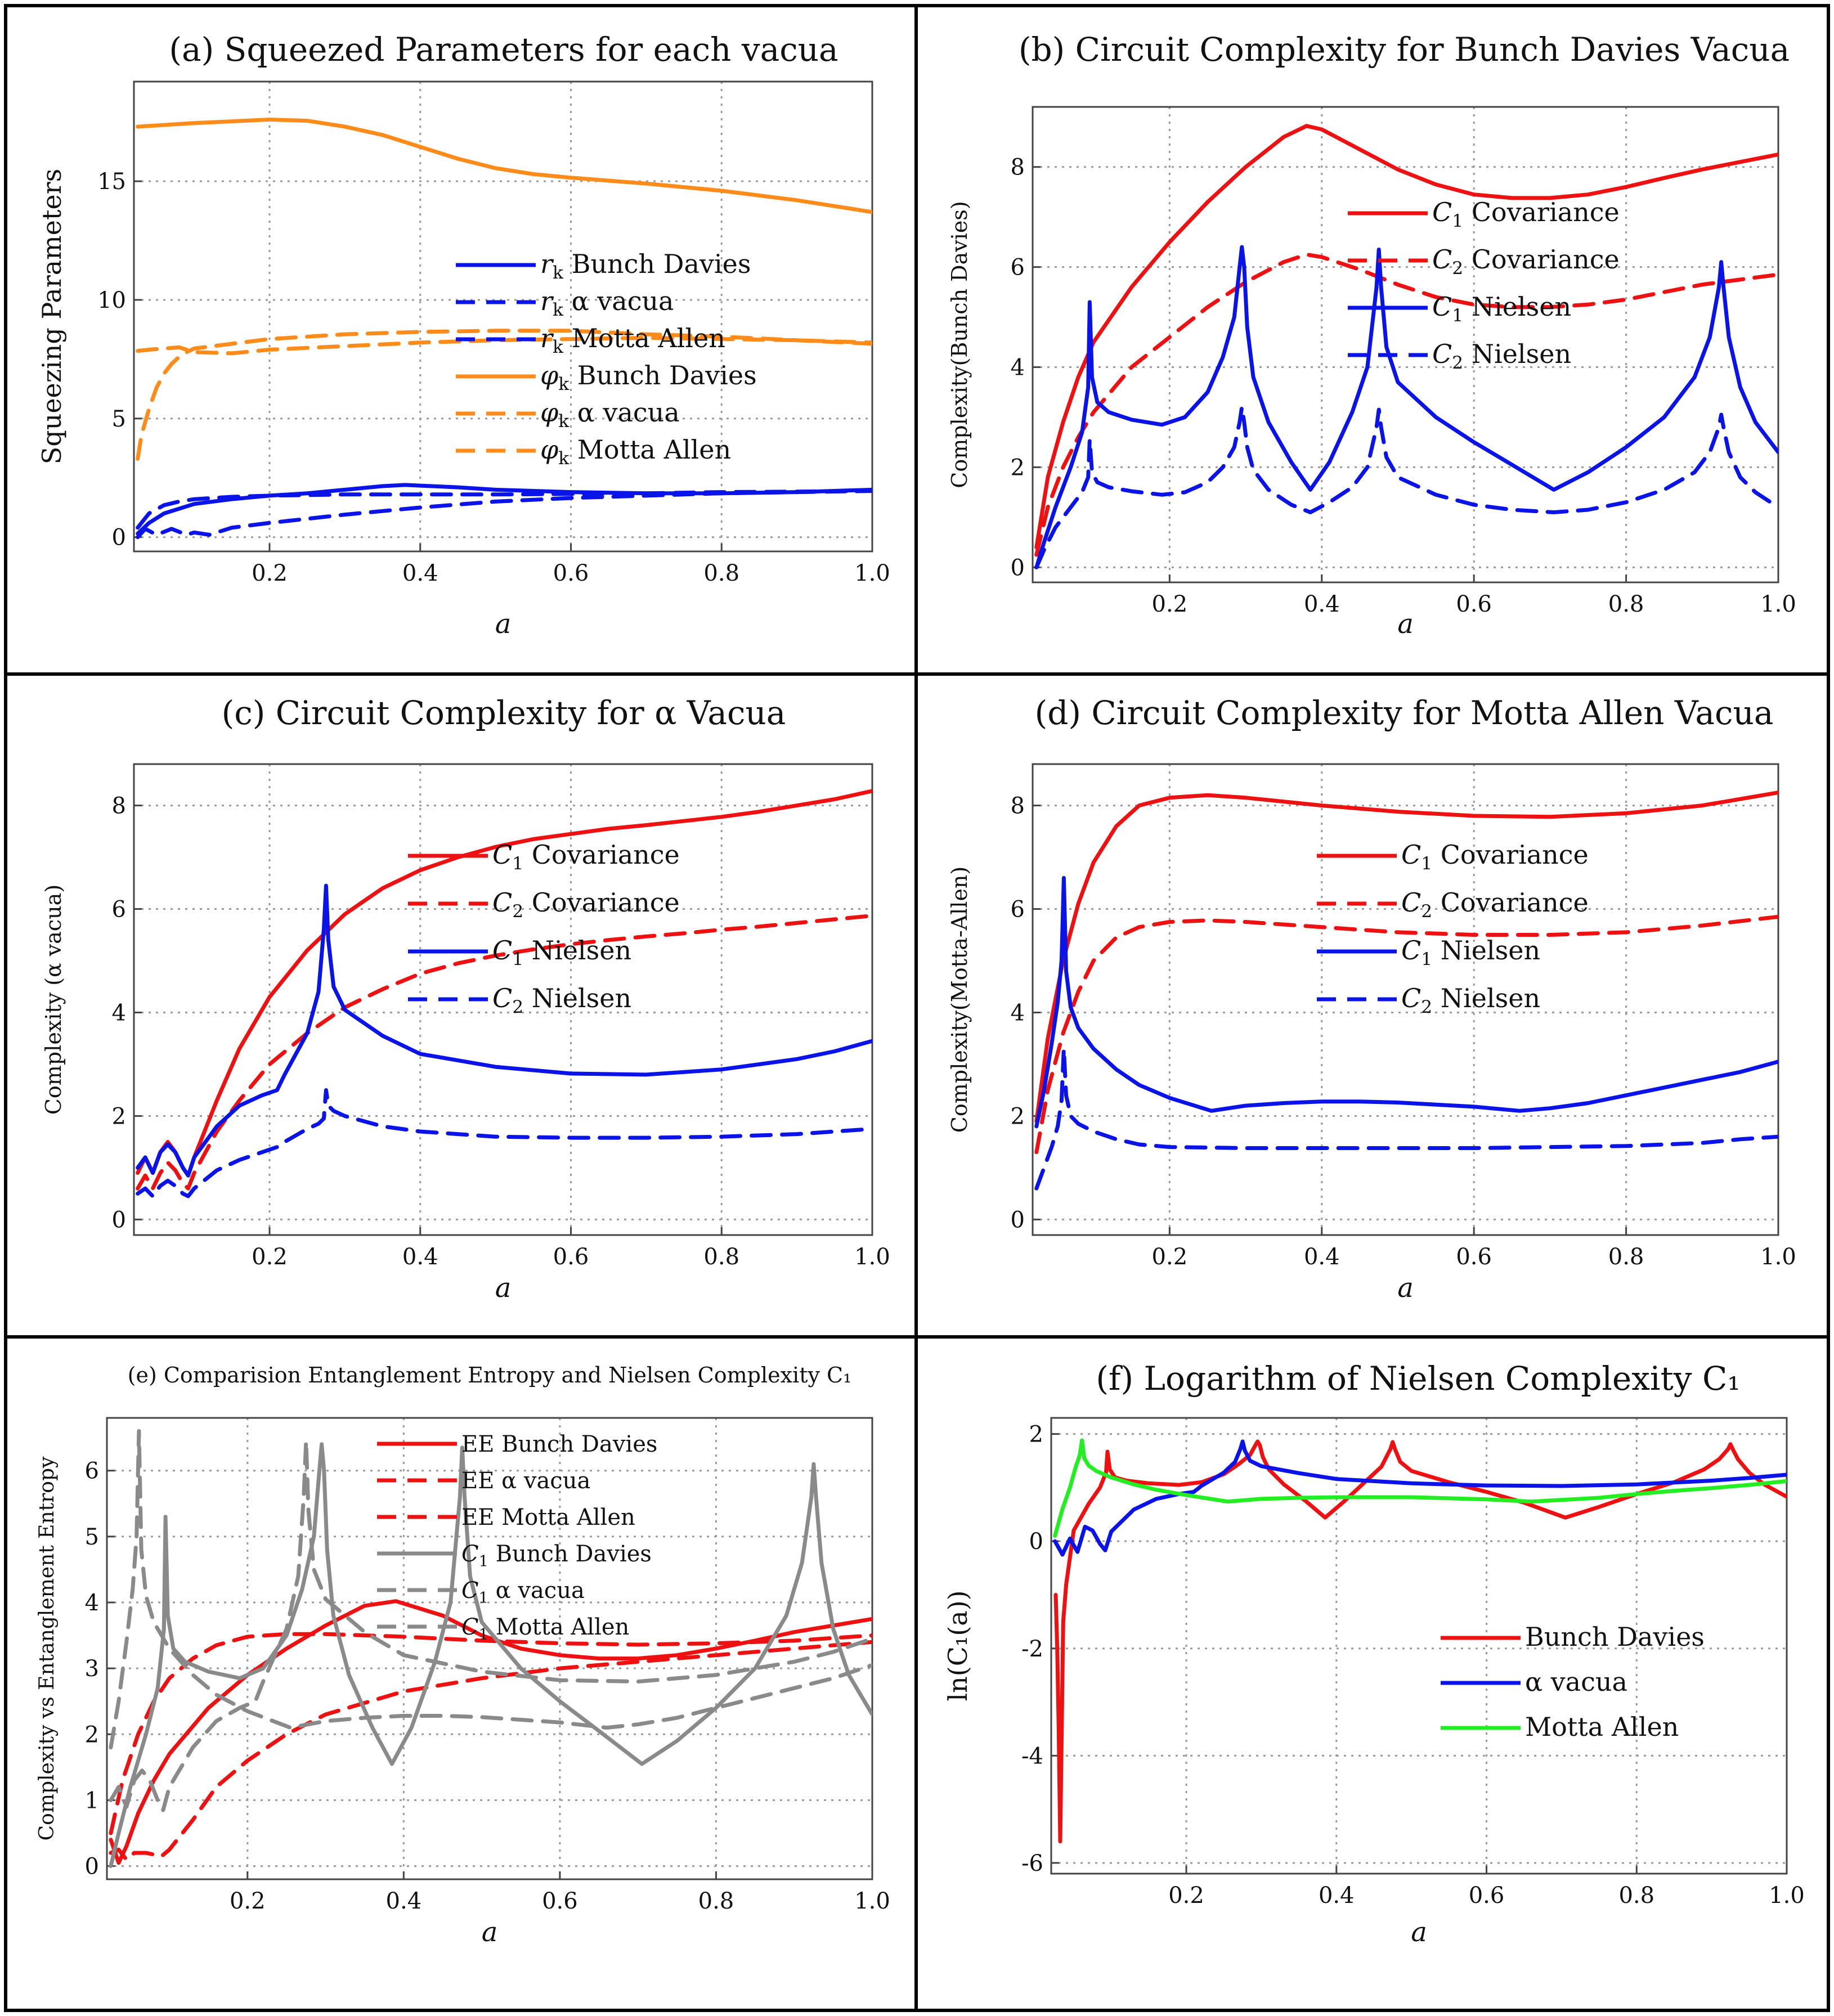 The height and width of the screenshot is (2016, 1834). What do you see at coordinates (607, 303) in the screenshot?
I see `legend-label: rk α vacua` at bounding box center [607, 303].